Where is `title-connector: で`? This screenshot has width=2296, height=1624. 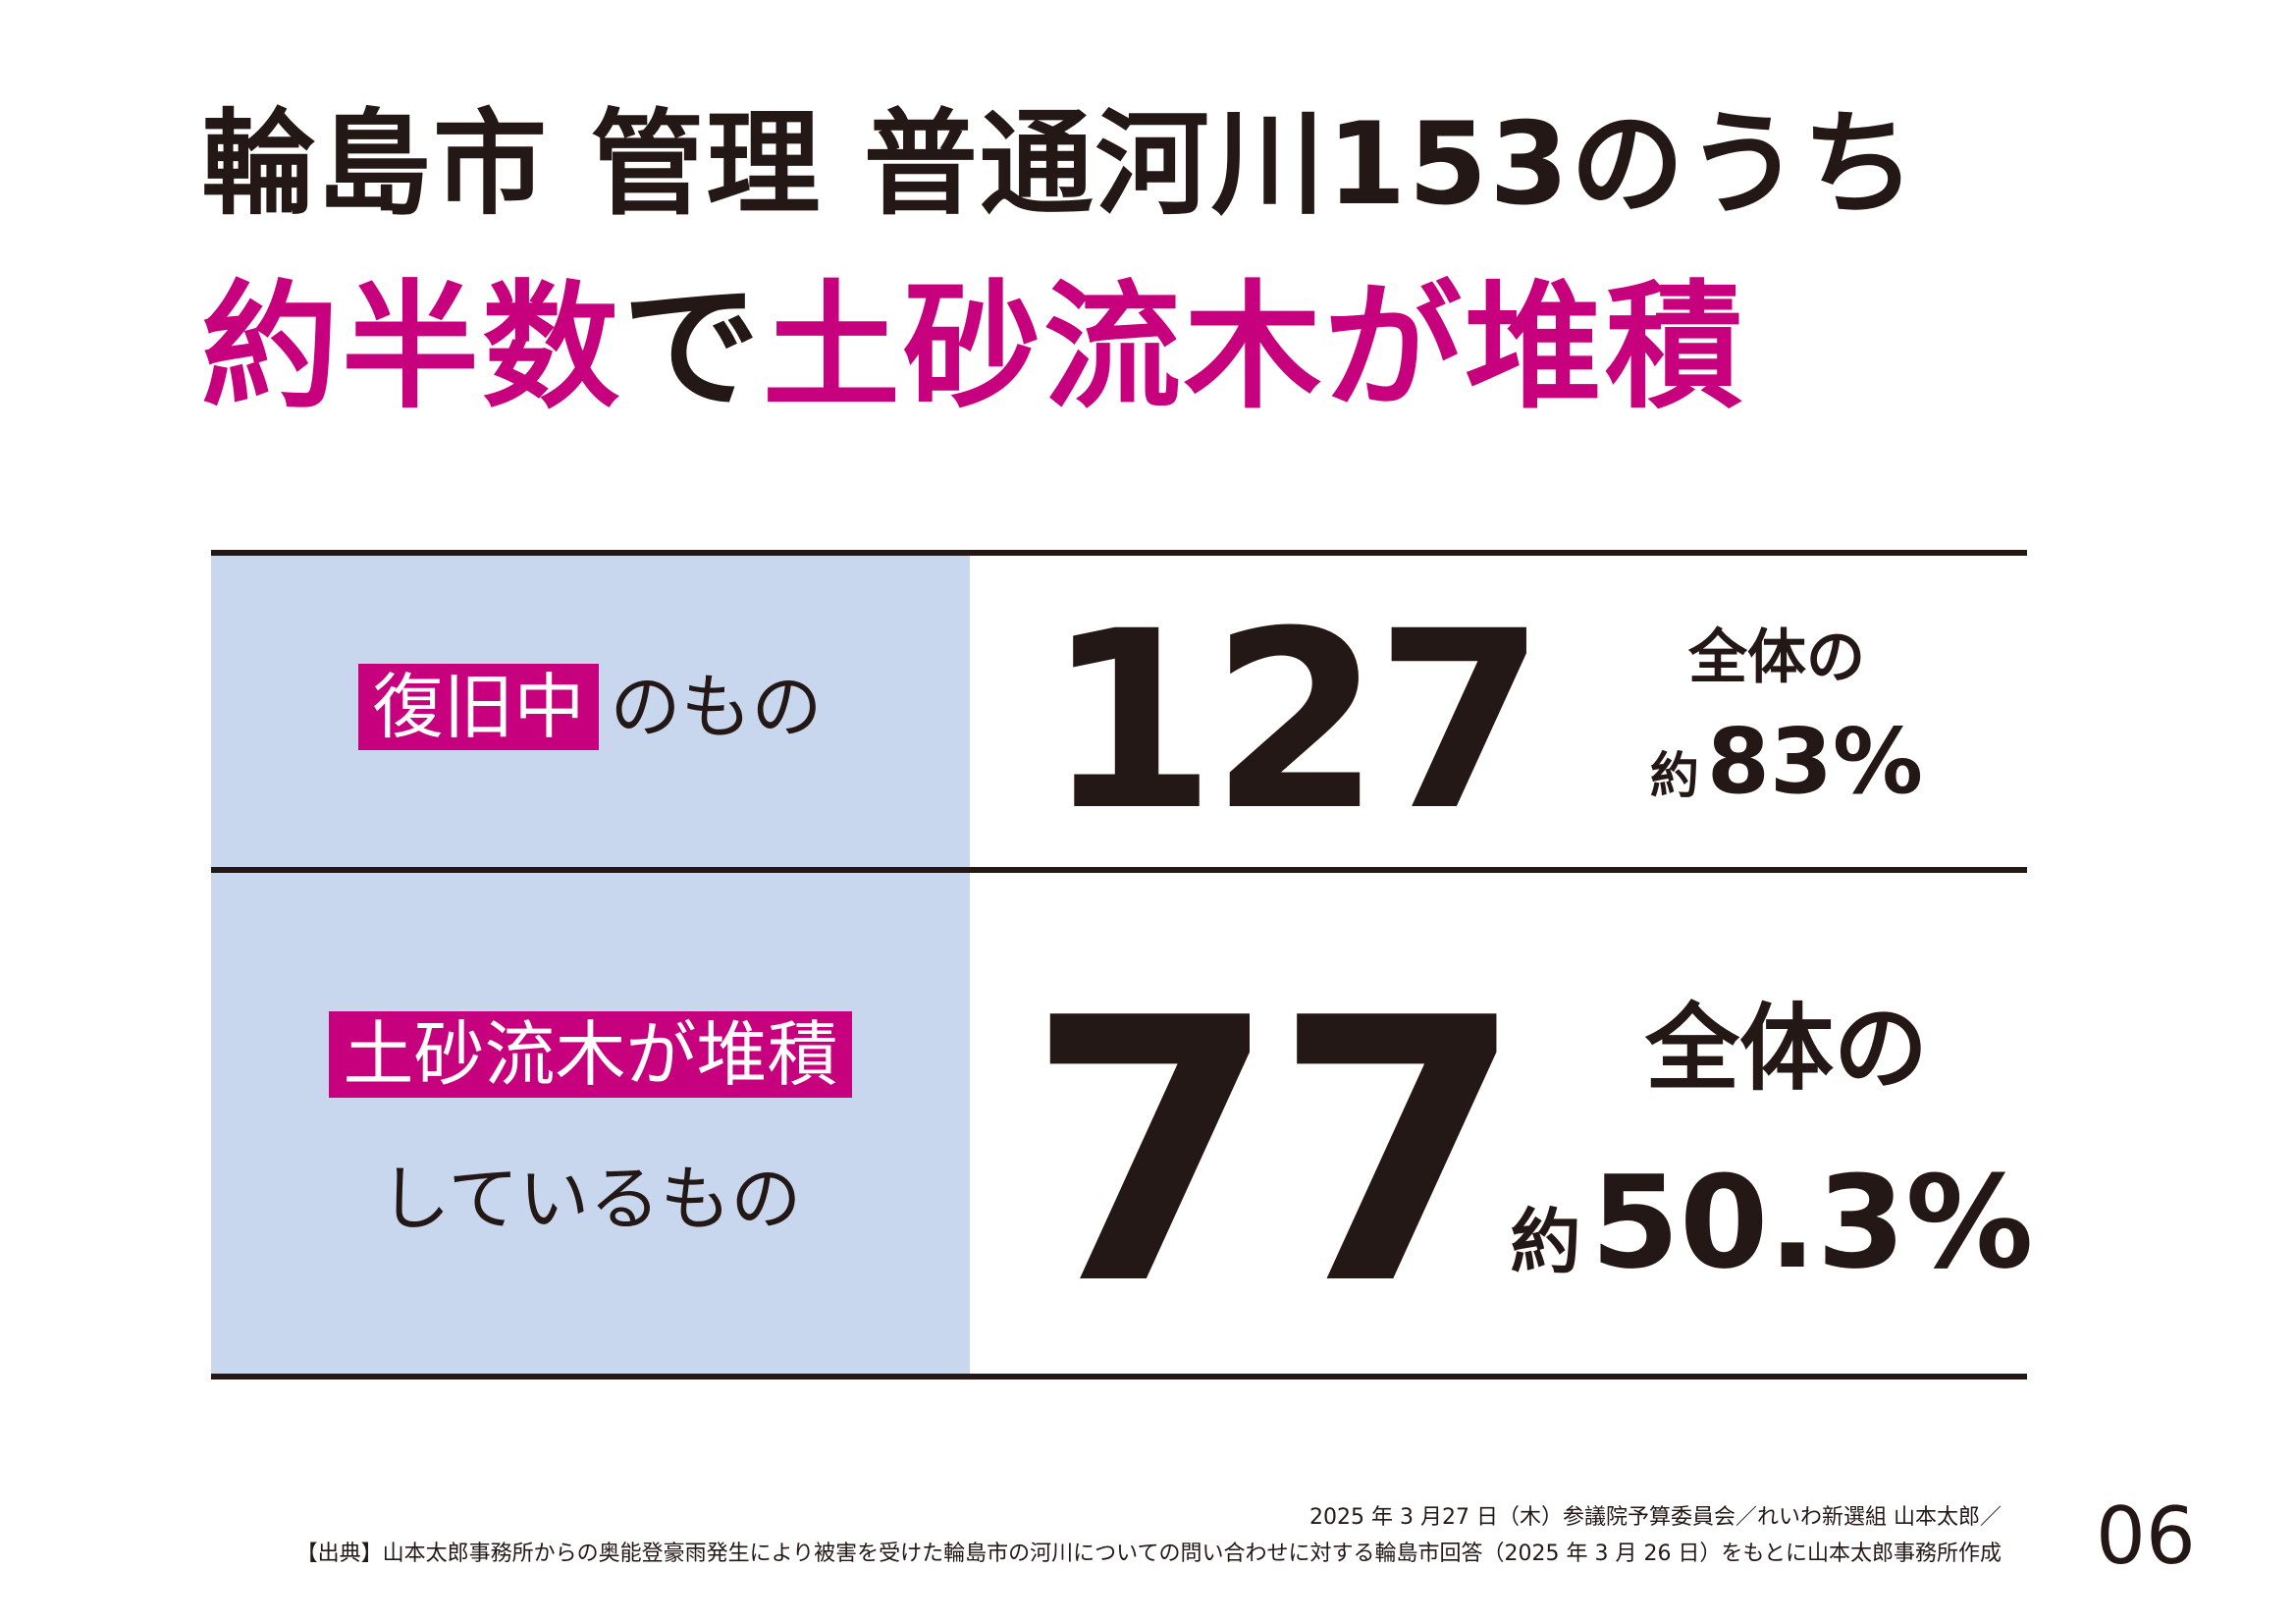
title-connector: で is located at coordinates (693, 348).